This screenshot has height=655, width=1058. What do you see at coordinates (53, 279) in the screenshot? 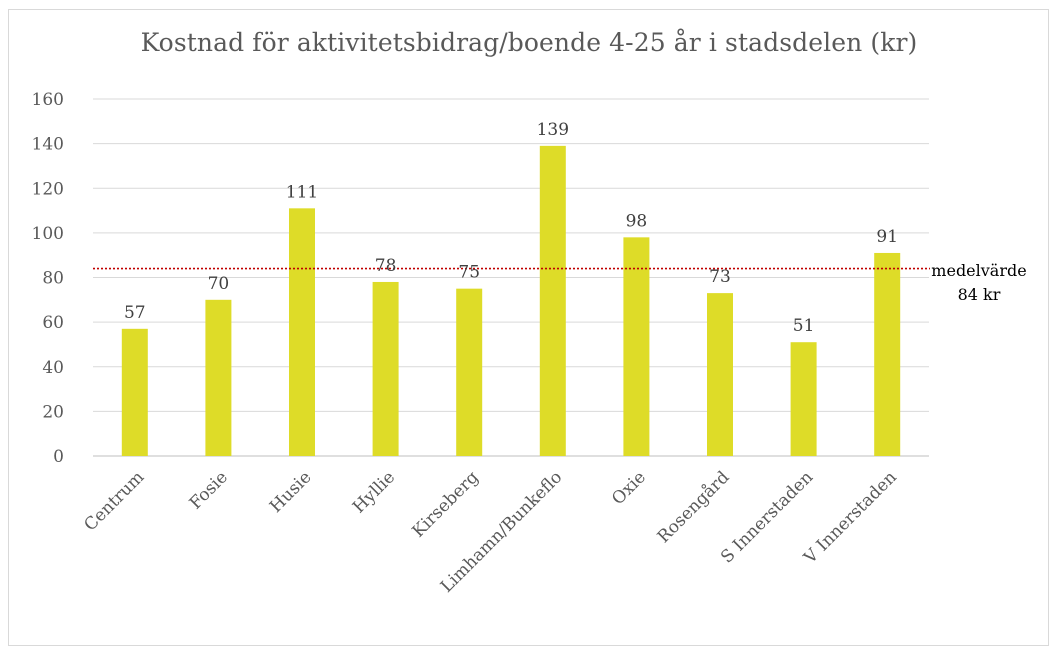
I see `y-tick-label: 80` at bounding box center [53, 279].